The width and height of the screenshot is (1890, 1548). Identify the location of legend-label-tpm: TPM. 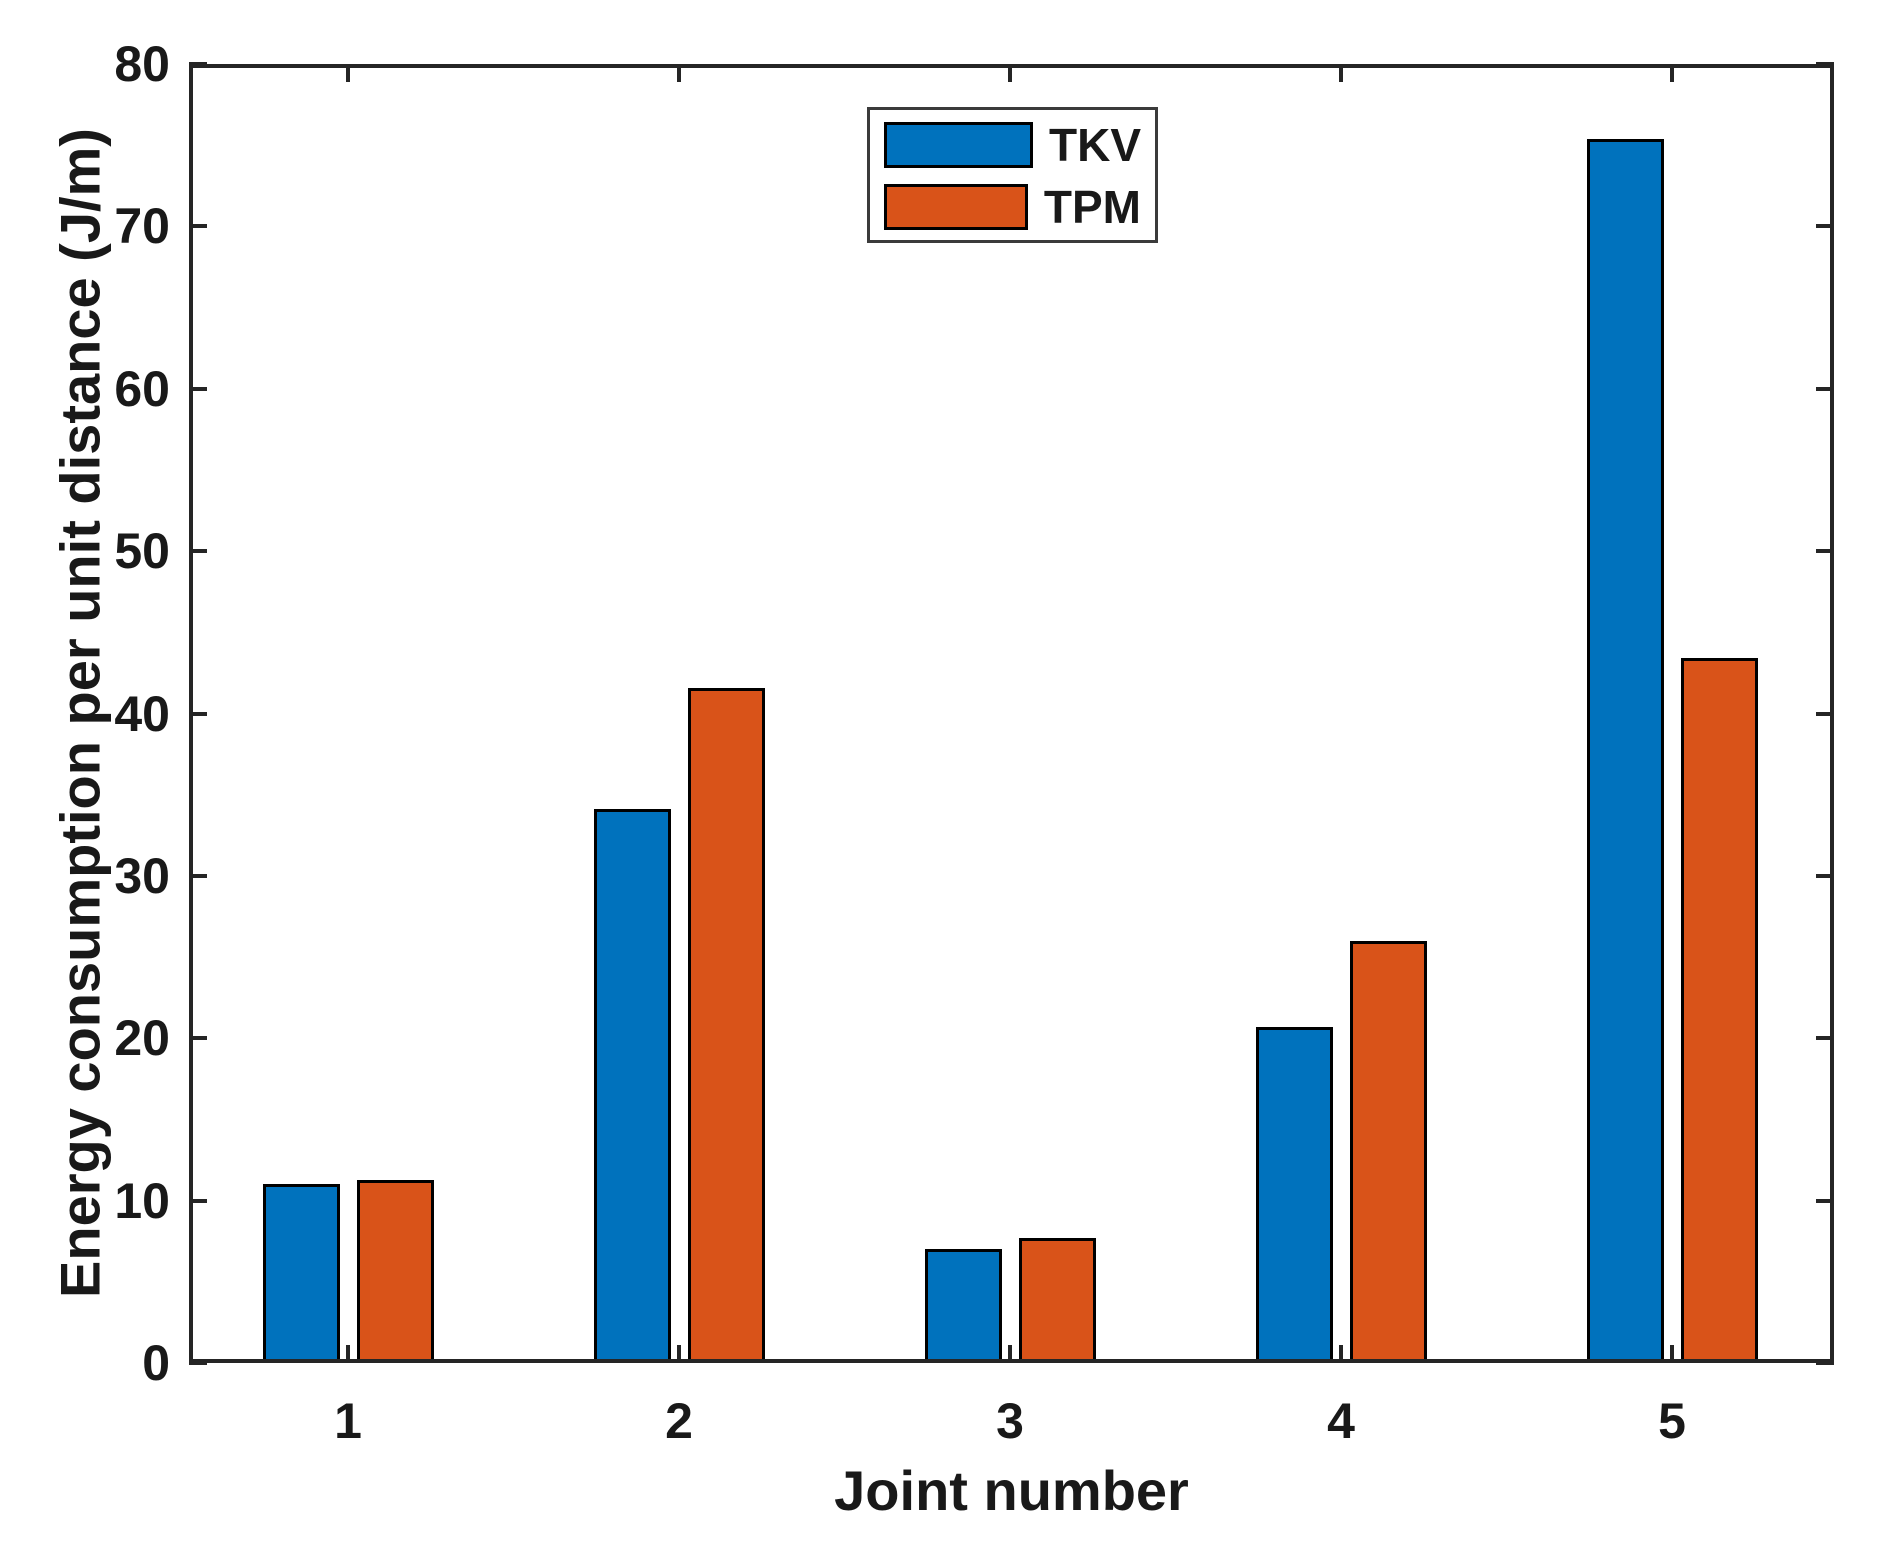
(1092, 207).